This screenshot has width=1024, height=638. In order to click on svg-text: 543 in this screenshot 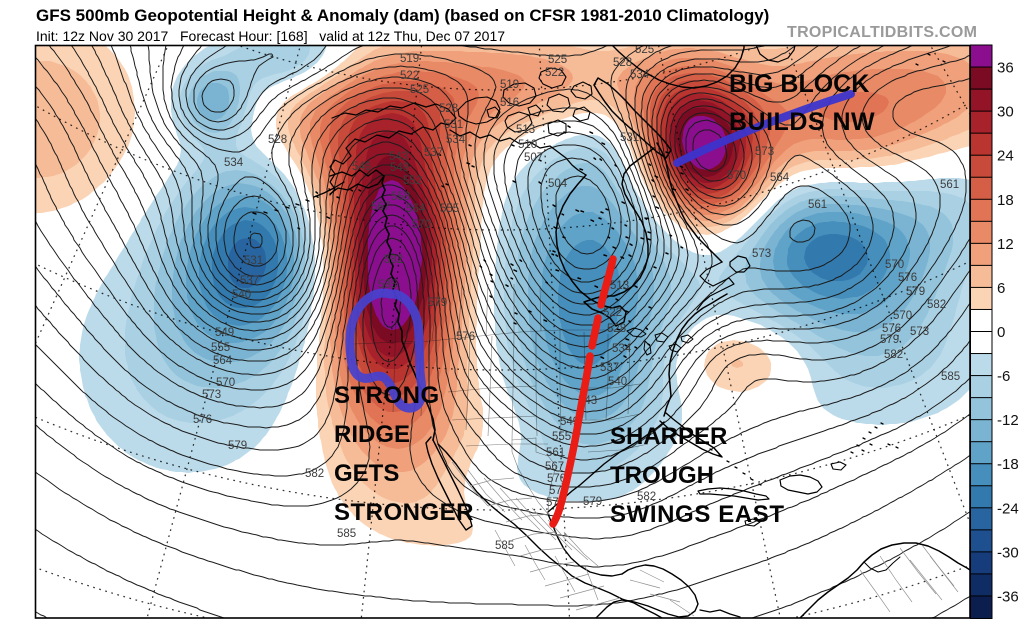, I will do `click(398, 157)`.